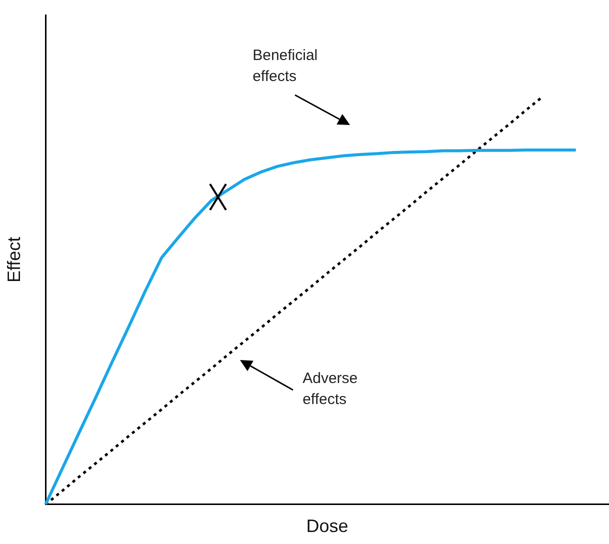 The image size is (609, 544). I want to click on y-axis-title: Effect, so click(14, 259).